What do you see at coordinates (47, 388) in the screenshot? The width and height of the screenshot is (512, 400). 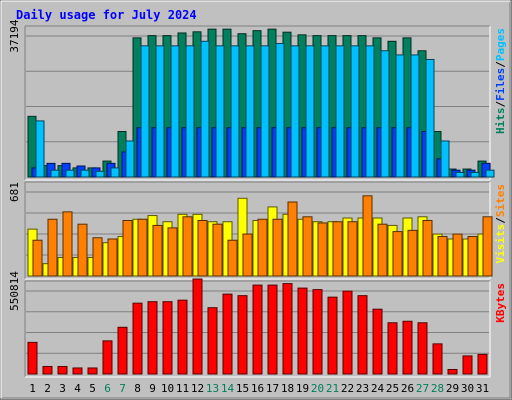 I see `x-tick-label: 2` at bounding box center [47, 388].